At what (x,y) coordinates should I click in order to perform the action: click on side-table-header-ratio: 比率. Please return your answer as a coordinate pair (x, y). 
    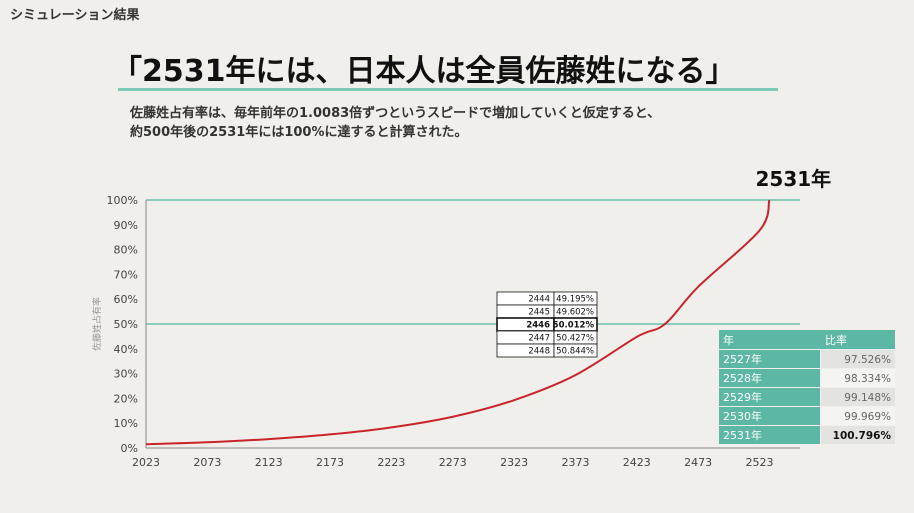
    Looking at the image, I should click on (836, 340).